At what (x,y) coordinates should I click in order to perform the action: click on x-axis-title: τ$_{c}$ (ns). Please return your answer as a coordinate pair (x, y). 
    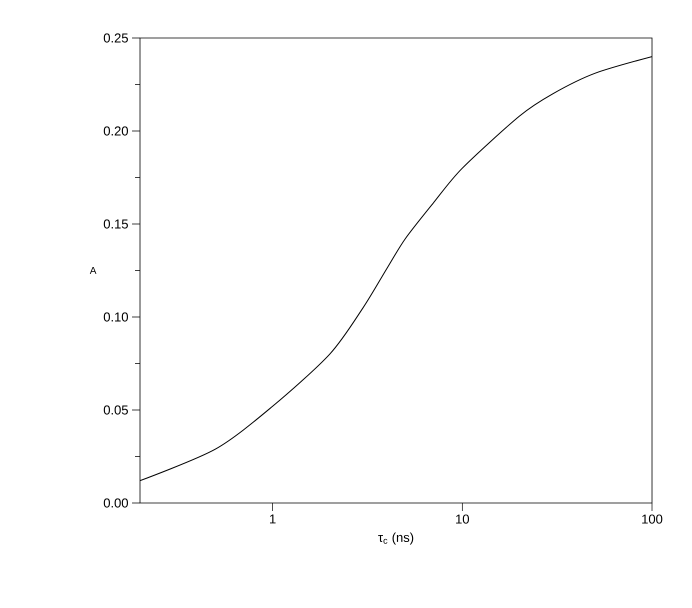
    Looking at the image, I should click on (396, 538).